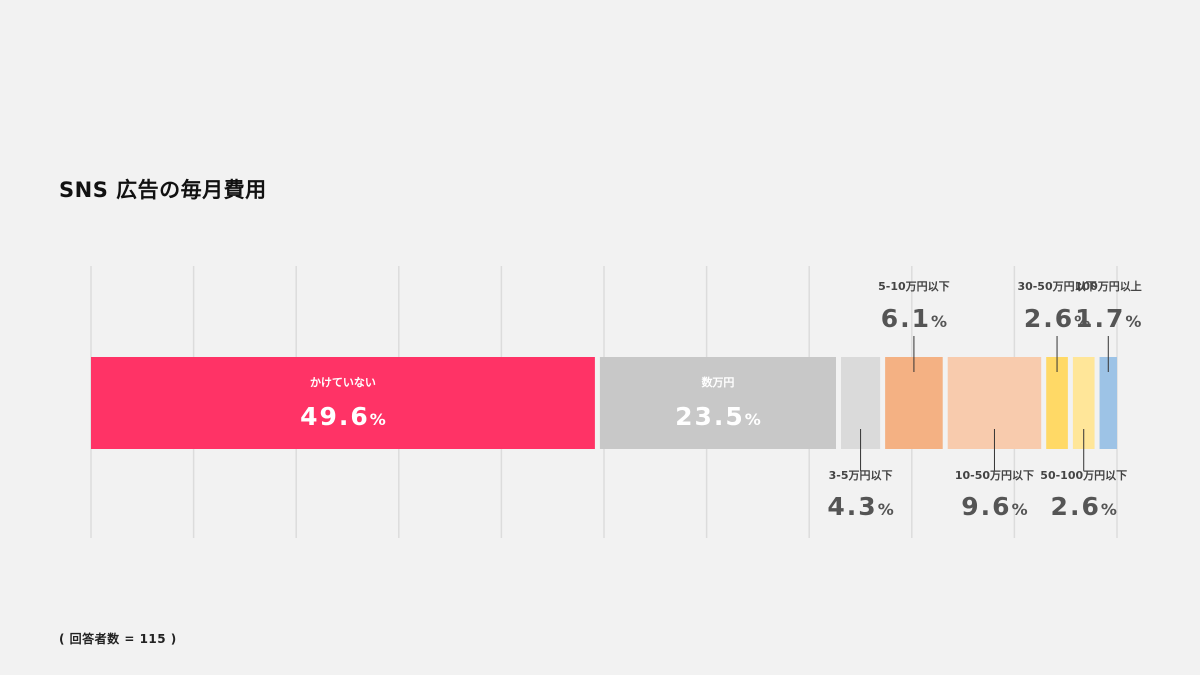 The image size is (1200, 675). Describe the element at coordinates (343, 416) in the screenshot. I see `value-label: 49.6%` at that location.